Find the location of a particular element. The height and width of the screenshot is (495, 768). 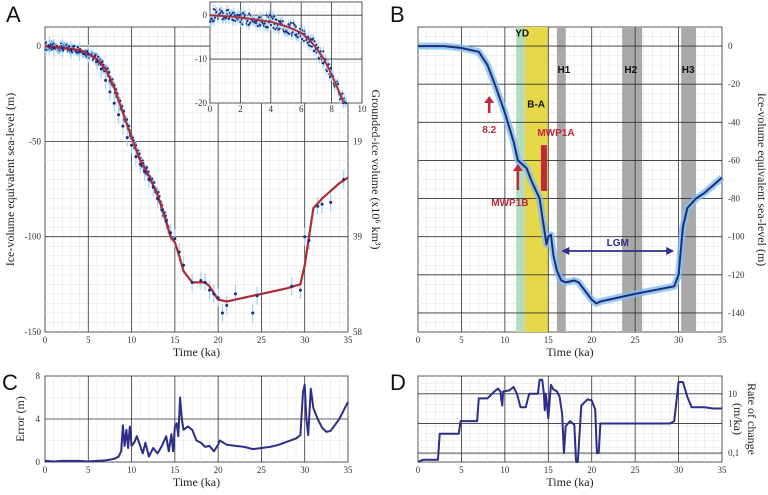

annotation-8-2-arrow-head is located at coordinates (489, 99).